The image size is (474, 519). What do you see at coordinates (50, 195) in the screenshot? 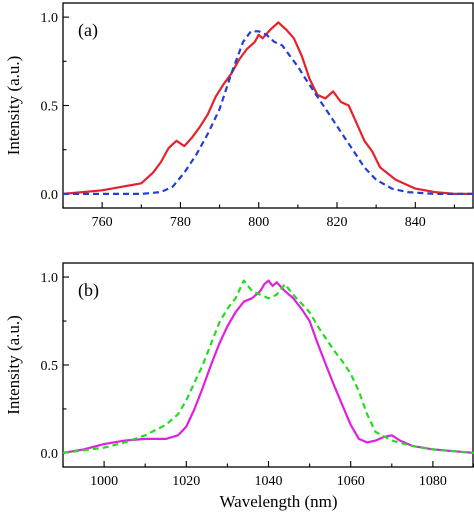
I see `panel-a-y-tick-label: 0.0` at bounding box center [50, 195].